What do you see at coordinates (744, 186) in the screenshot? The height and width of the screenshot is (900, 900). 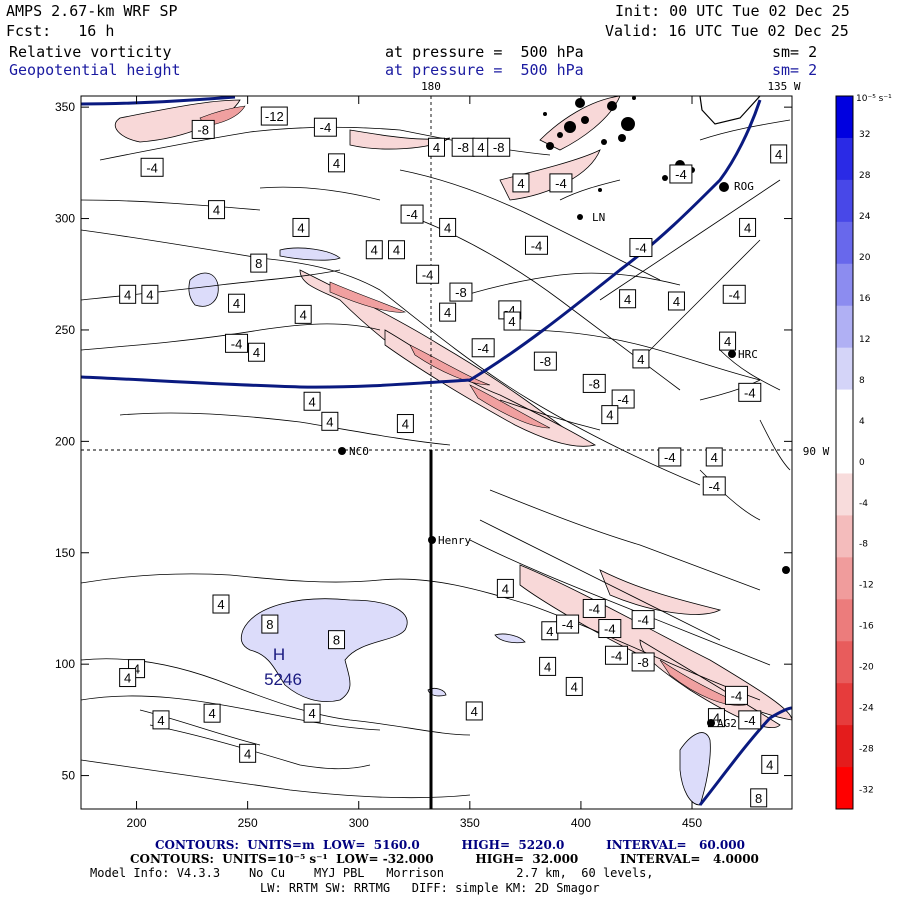 I see `station-rog-label: ROG` at bounding box center [744, 186].